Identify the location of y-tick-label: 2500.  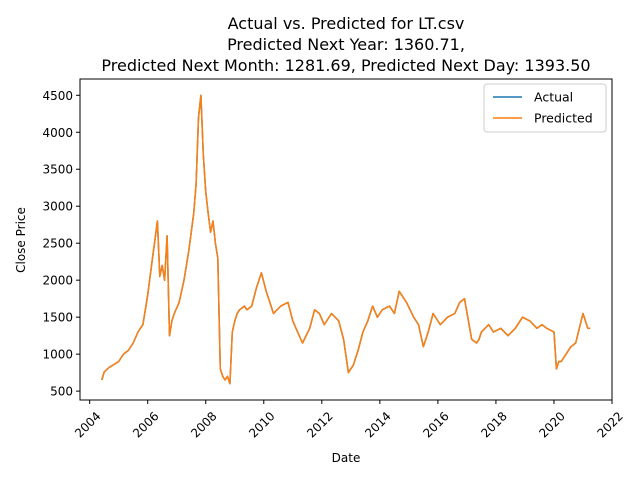
(57, 244).